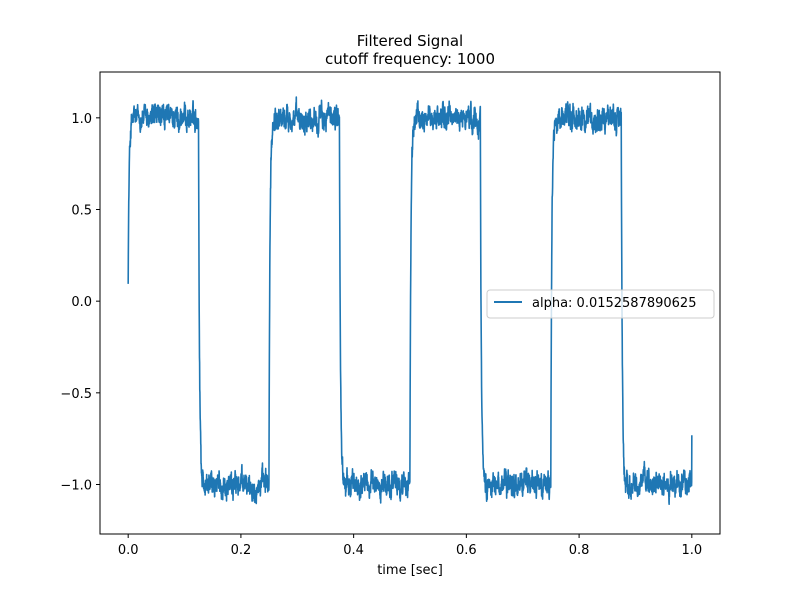 Image resolution: width=800 pixels, height=600 pixels. I want to click on y-tick-label: −1.0, so click(76, 486).